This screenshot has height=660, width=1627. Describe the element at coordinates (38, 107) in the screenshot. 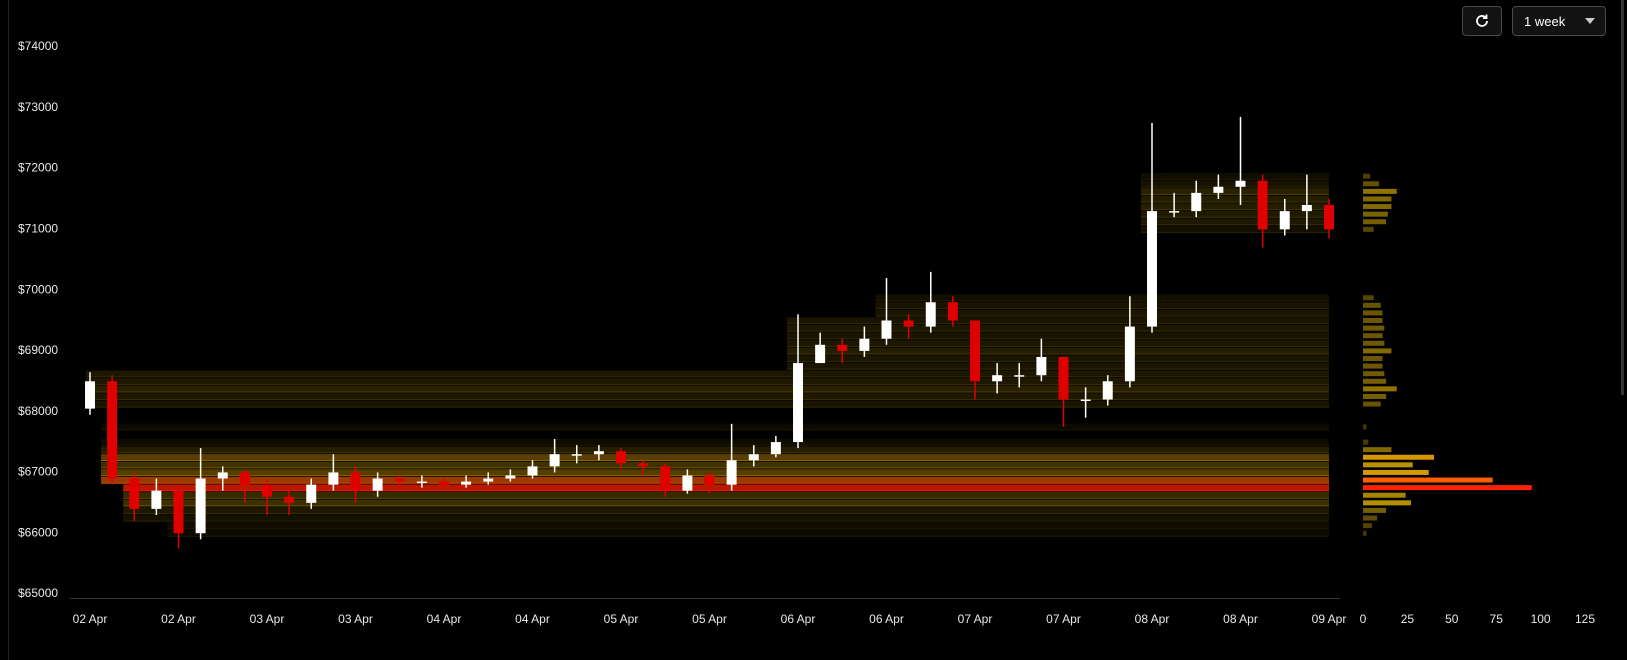

I see `y-tick-label: $73000` at that location.